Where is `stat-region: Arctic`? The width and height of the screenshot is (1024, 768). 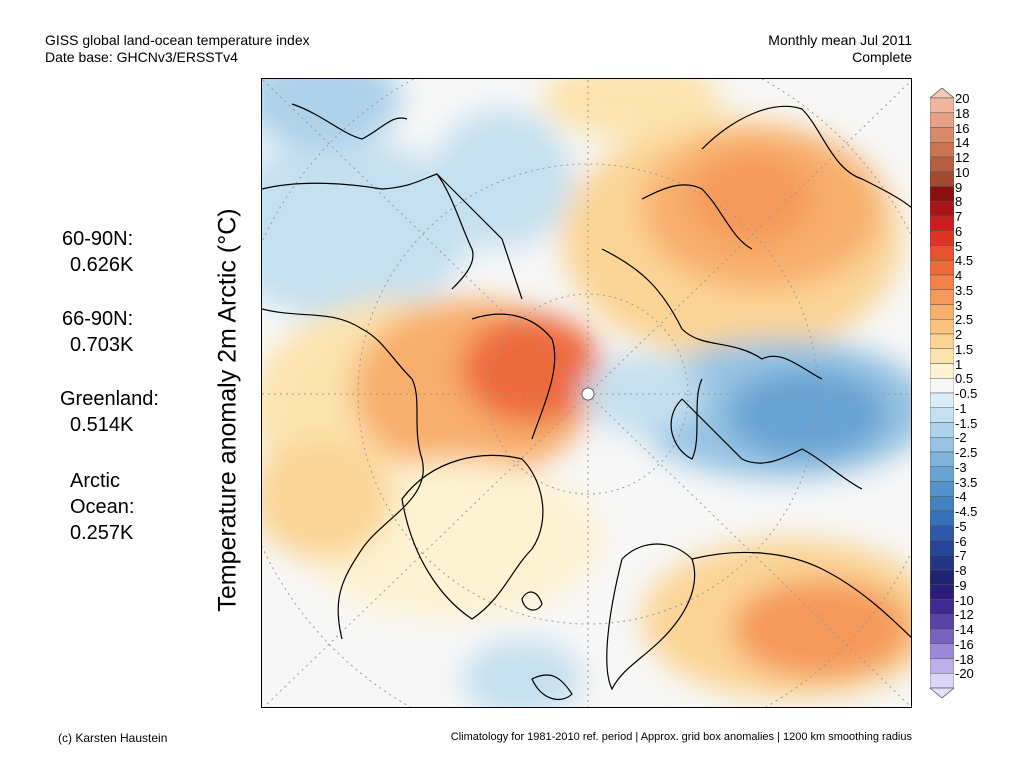
stat-region: Arctic is located at coordinates (95, 481).